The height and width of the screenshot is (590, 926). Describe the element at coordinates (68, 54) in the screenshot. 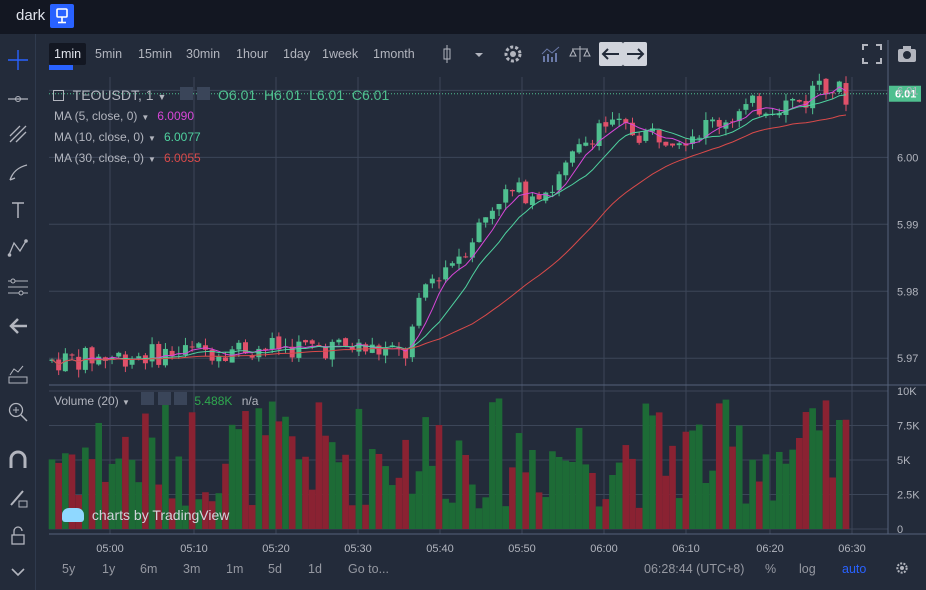

I see `timeframe-1min: 1min` at that location.